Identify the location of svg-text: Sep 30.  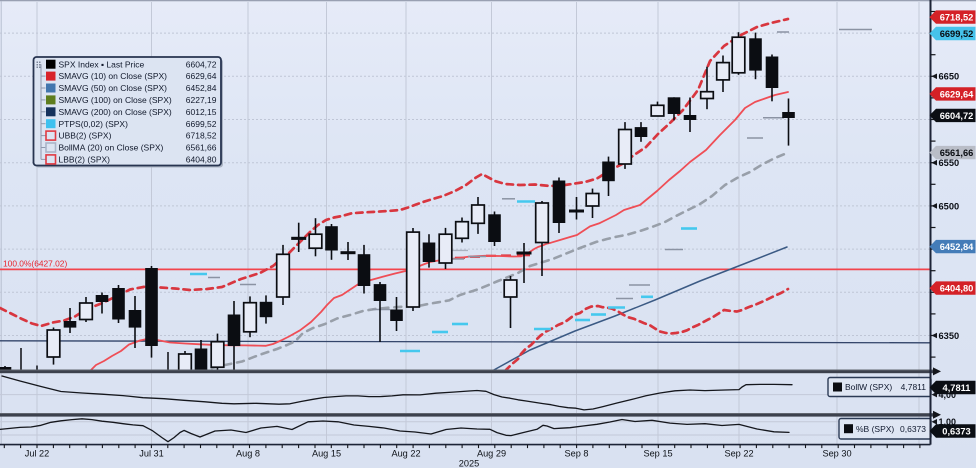
(836, 454).